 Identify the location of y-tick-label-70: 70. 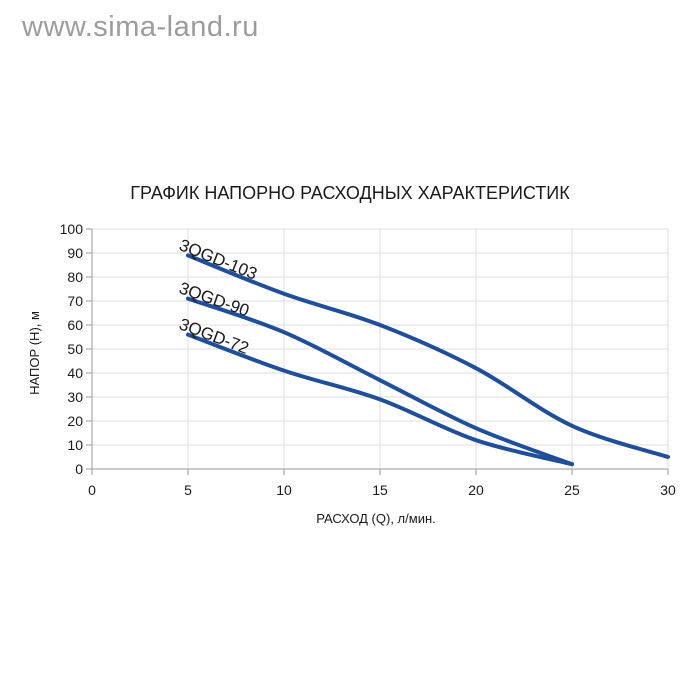
(75, 301).